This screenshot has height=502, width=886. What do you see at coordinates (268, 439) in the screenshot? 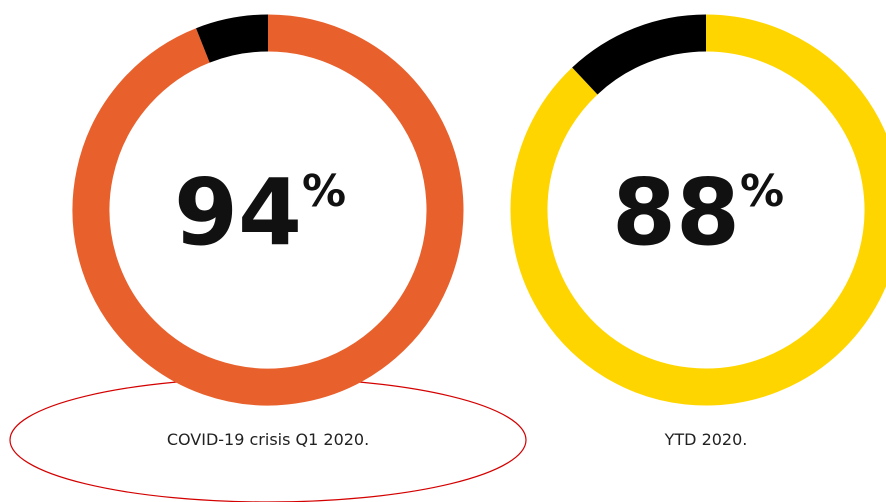
I see `caption: COVID-19 crisis Q1 2020.` at bounding box center [268, 439].